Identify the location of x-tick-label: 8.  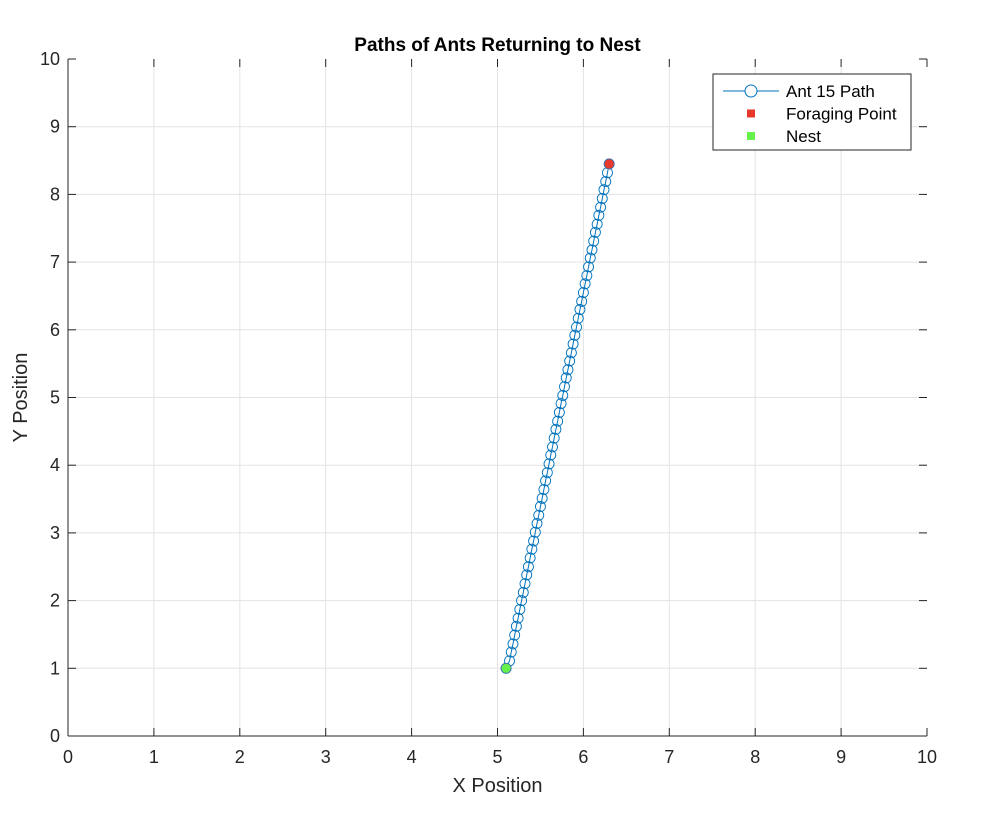
(755, 757).